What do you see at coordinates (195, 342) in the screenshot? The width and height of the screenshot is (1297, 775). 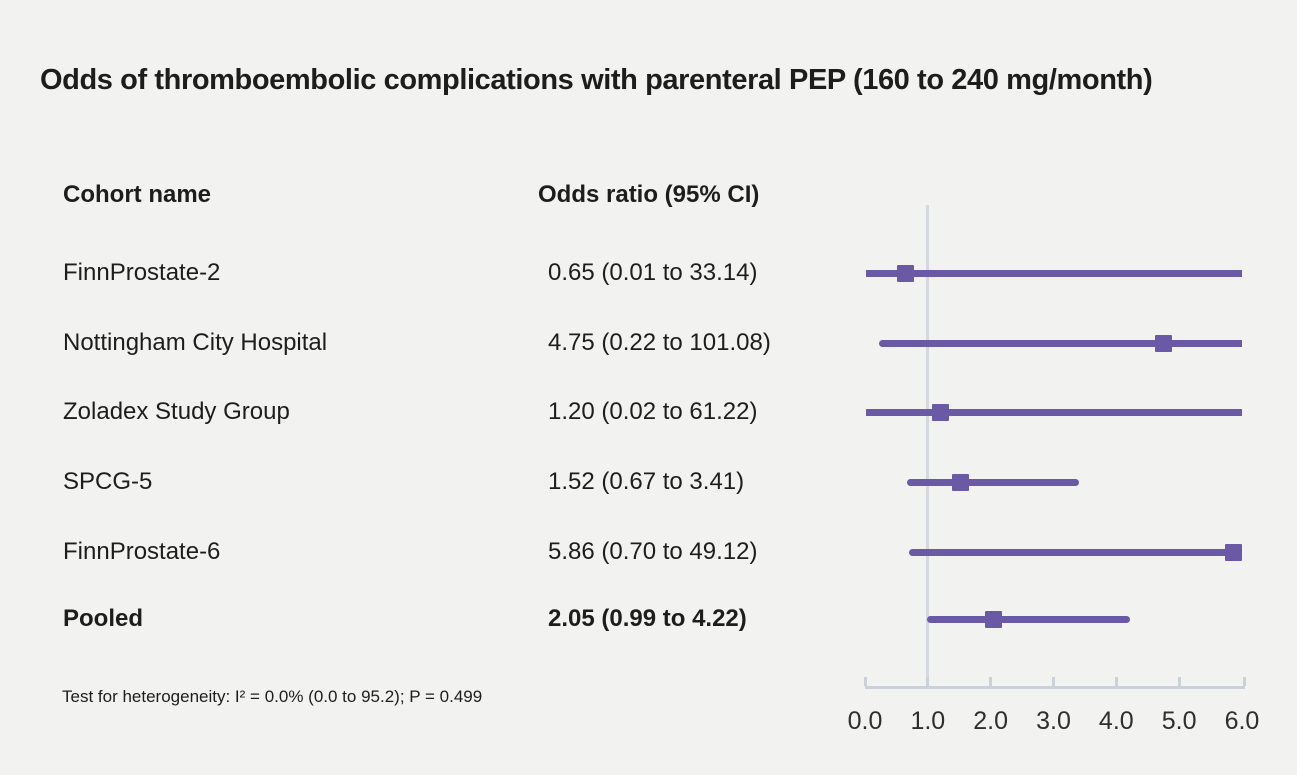 I see `cohort-label: Nottingham City Hospital` at bounding box center [195, 342].